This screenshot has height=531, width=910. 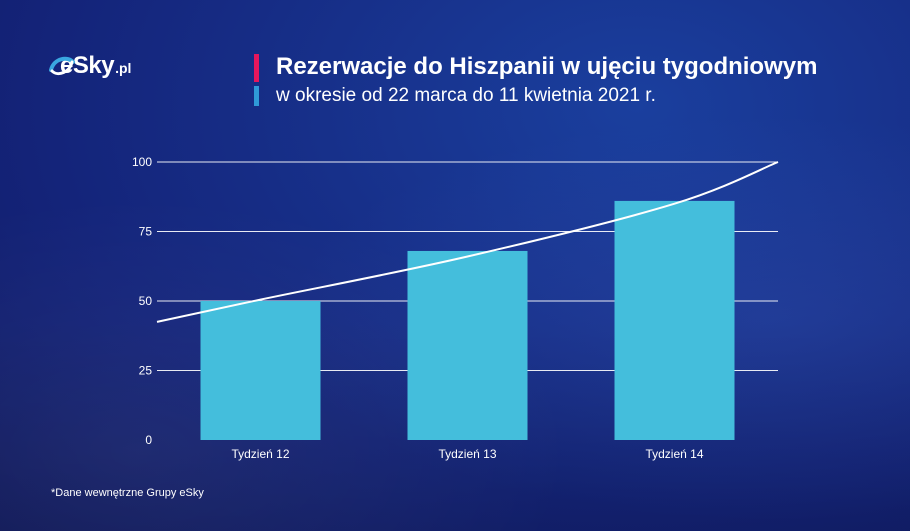 I want to click on esky-logo: eSky .pl, so click(x=90, y=66).